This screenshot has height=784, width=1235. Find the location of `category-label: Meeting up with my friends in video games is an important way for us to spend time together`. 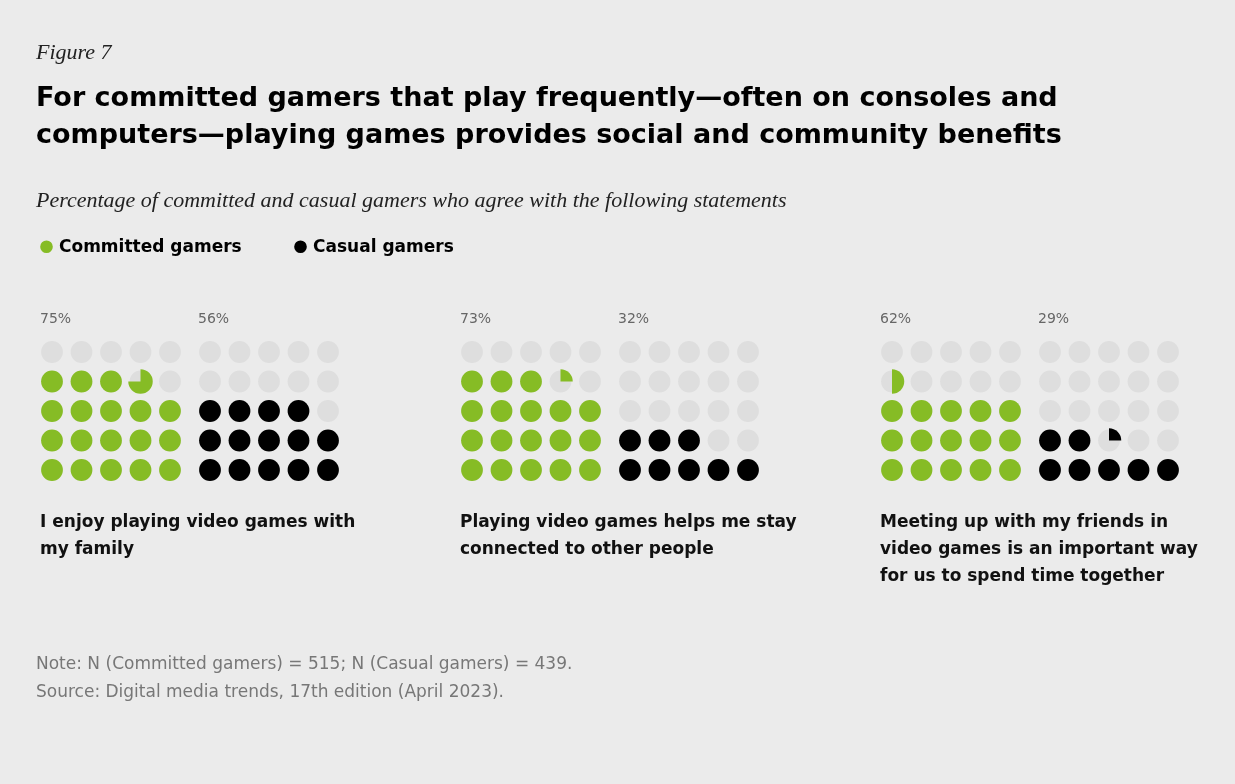

category-label: Meeting up with my friends in video games is an important way for us to spend time together is located at coordinates (1039, 548).